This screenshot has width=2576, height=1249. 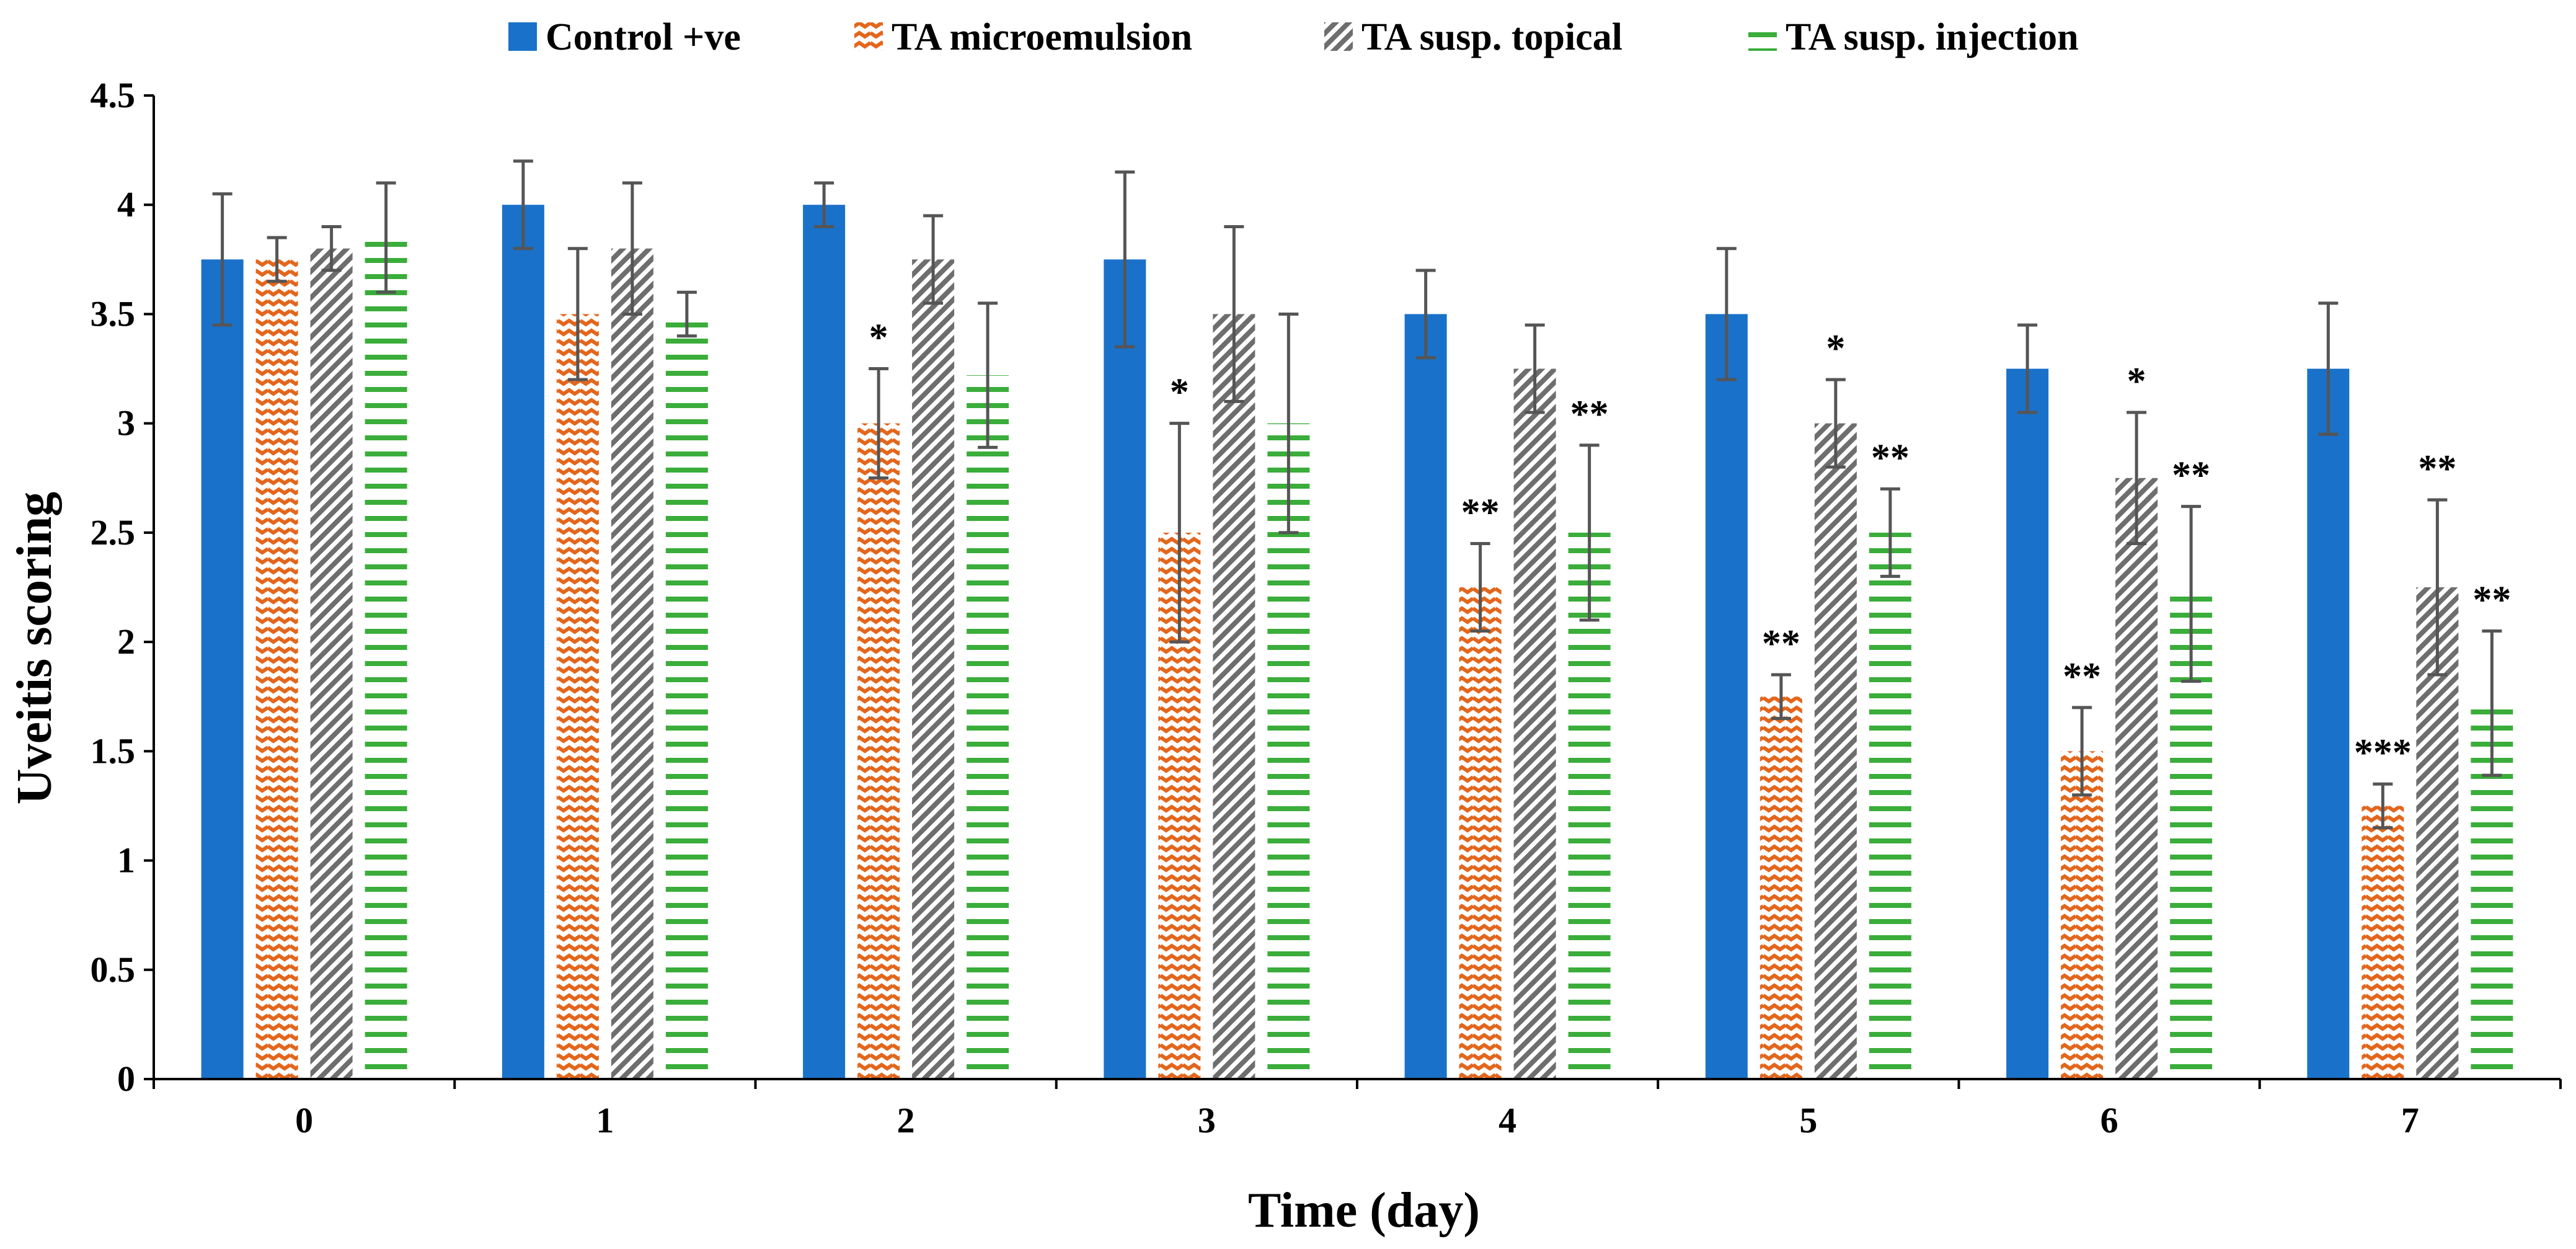 What do you see at coordinates (2109, 1120) in the screenshot?
I see `x-tick-label: 6` at bounding box center [2109, 1120].